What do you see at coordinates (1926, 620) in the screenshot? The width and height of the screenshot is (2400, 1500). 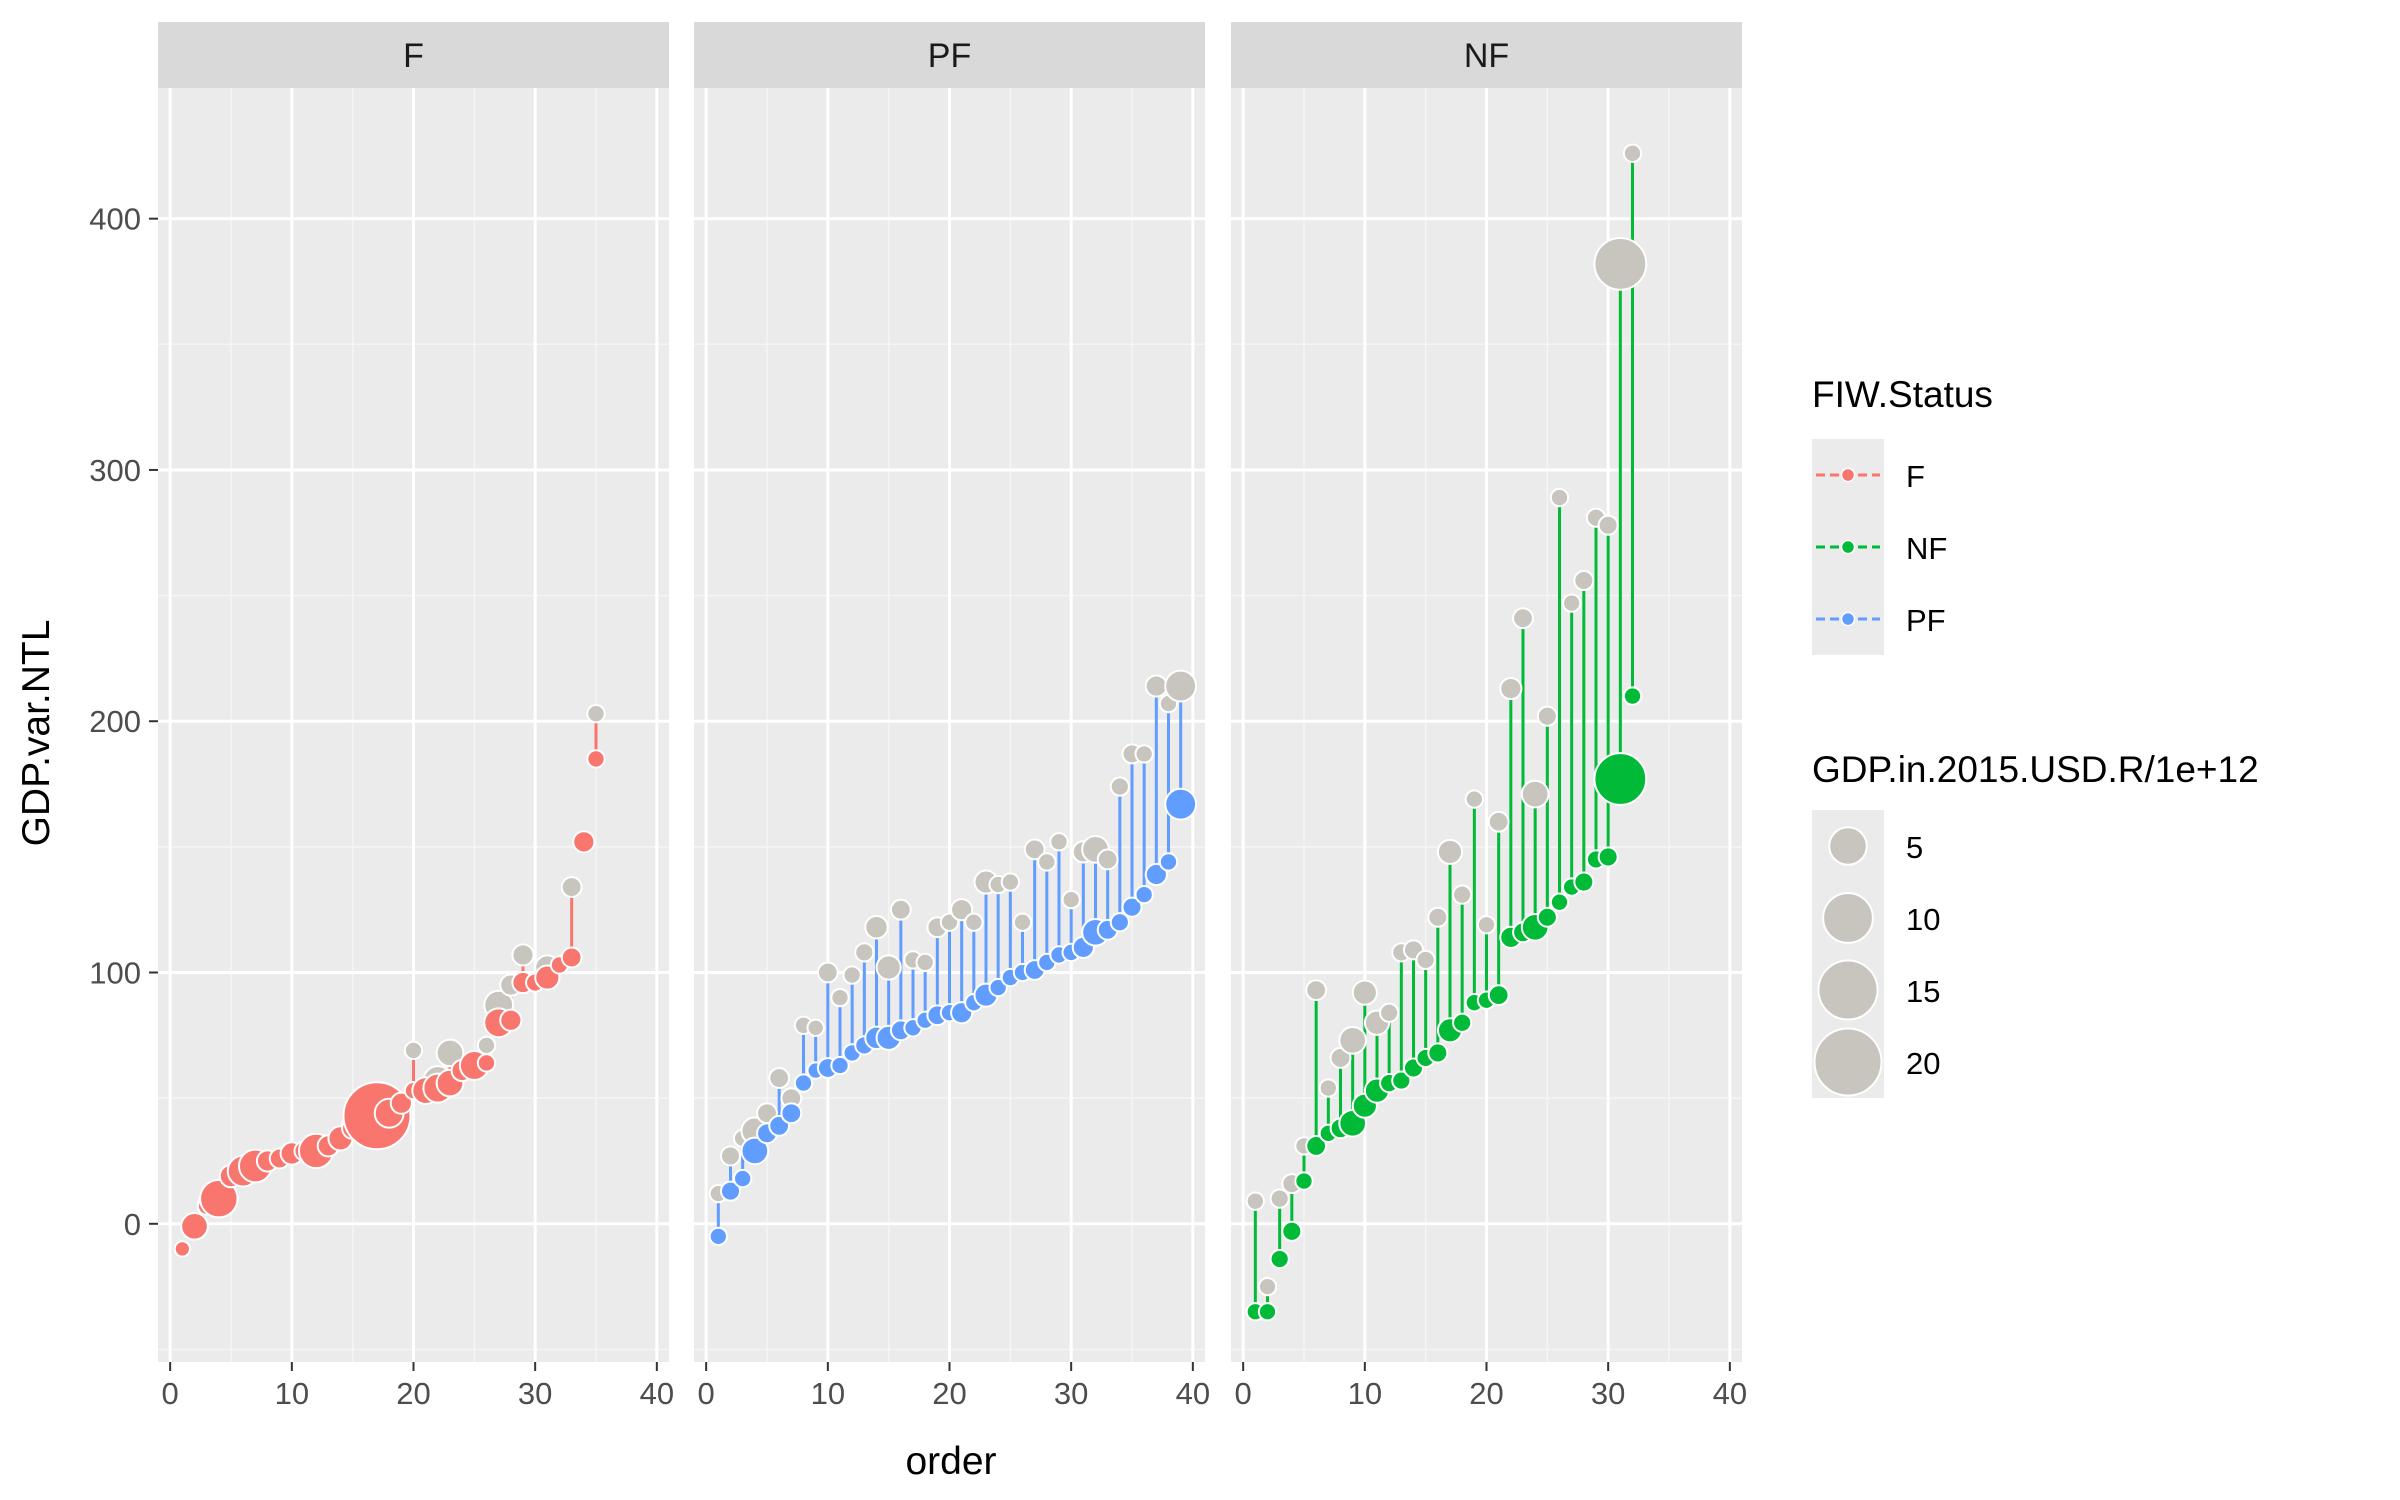 I see `legend-label: PF` at bounding box center [1926, 620].